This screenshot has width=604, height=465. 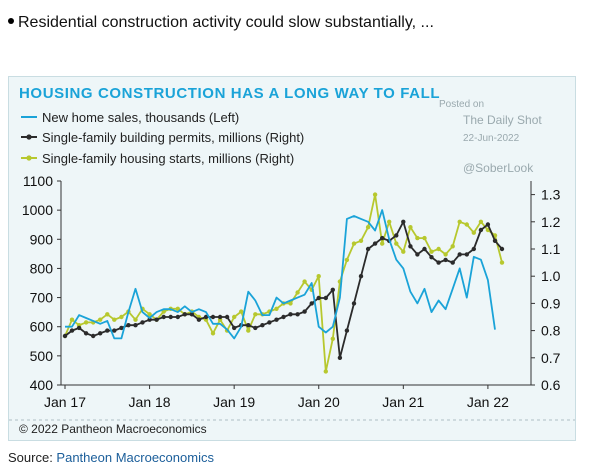 I want to click on source-link: Pantheon Macroeconomics, so click(x=135, y=457).